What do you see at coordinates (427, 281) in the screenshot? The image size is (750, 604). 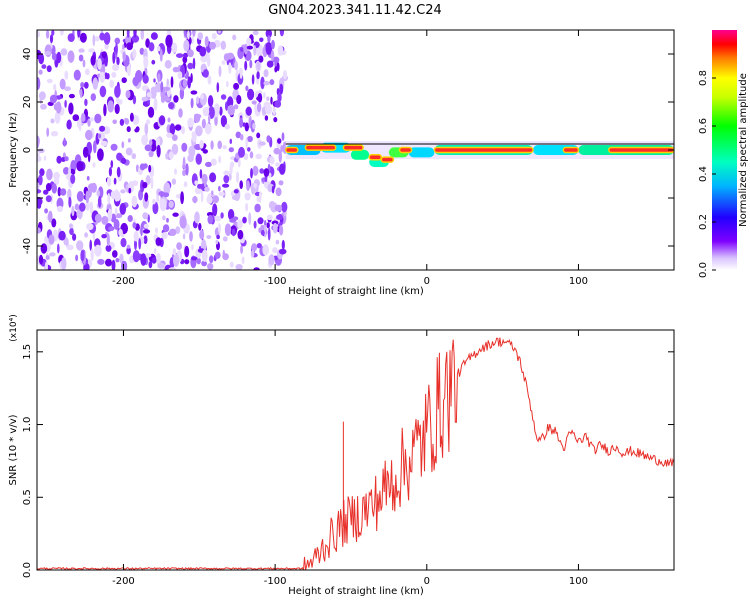 I see `x-tick-label: 0` at bounding box center [427, 281].